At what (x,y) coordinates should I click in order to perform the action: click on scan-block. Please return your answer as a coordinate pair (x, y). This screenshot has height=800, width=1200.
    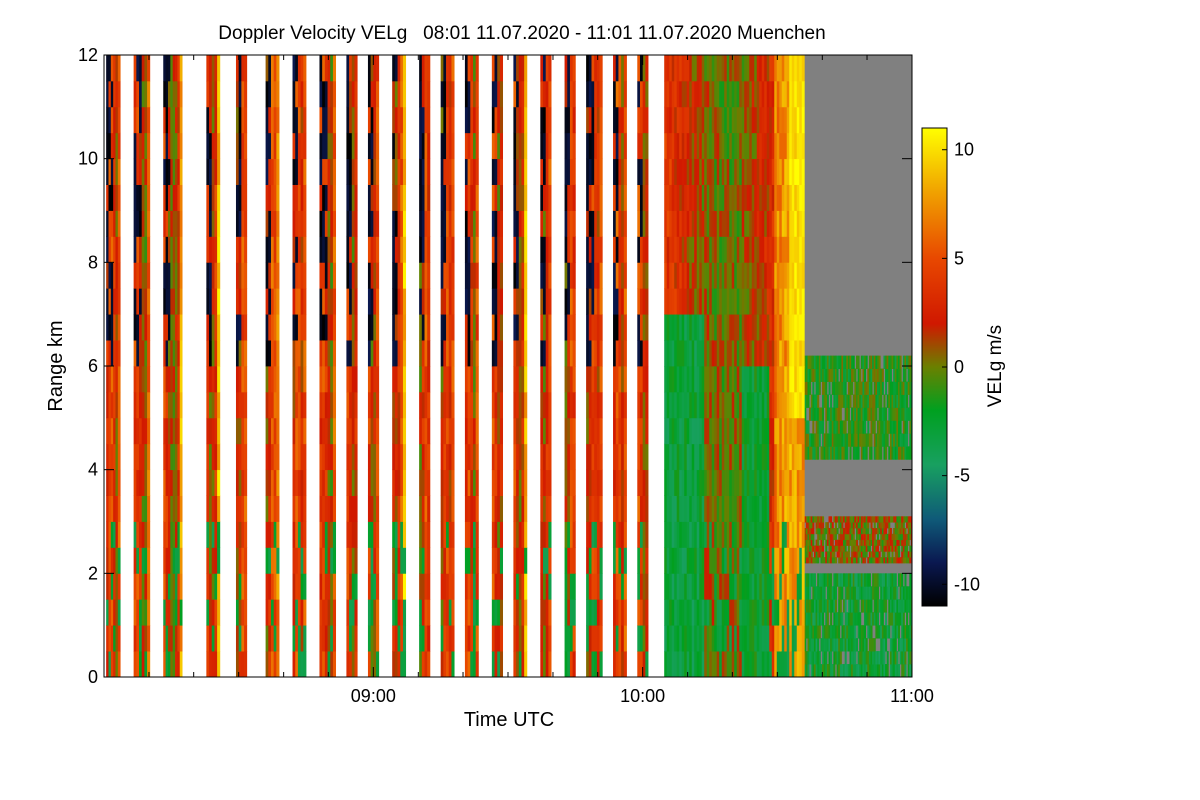
    Looking at the image, I should click on (241, 366).